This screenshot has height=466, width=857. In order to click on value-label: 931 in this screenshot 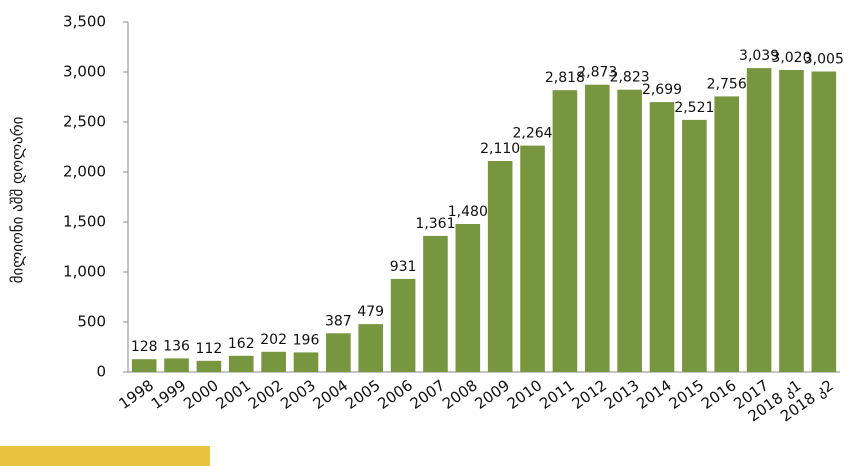, I will do `click(403, 267)`.